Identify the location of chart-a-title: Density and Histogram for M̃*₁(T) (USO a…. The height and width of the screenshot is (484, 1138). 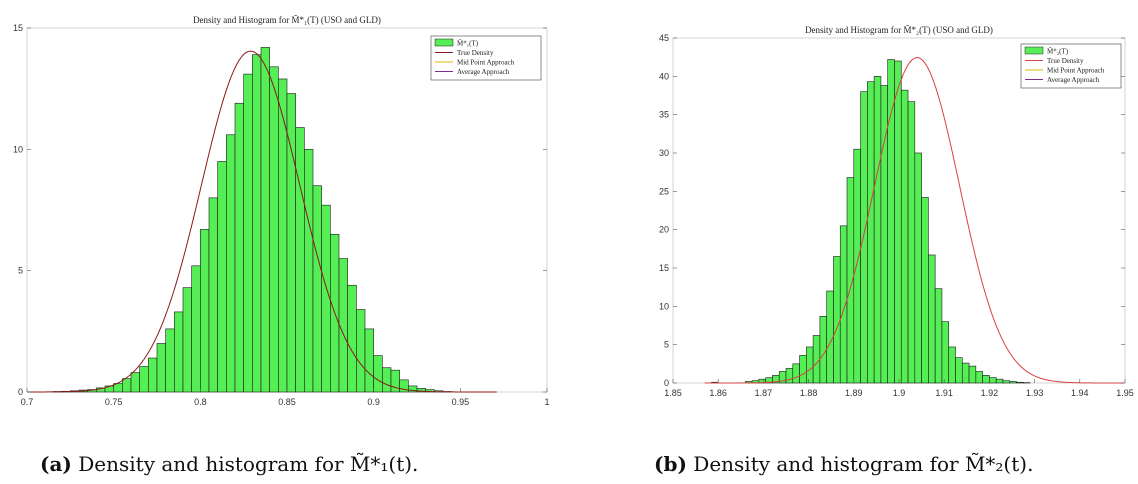
(287, 20).